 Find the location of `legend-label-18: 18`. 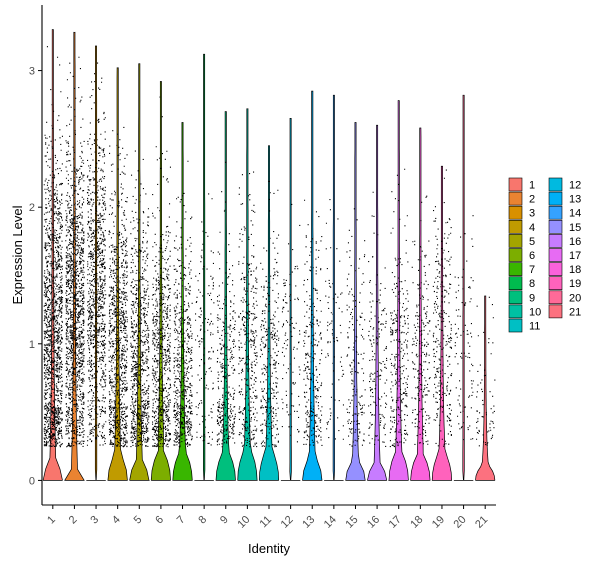

legend-label-18: 18 is located at coordinates (575, 270).